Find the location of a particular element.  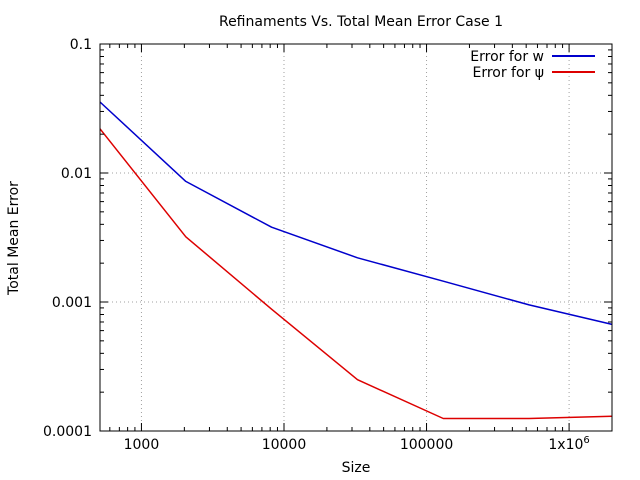

x-axis-label: Size is located at coordinates (356, 468).